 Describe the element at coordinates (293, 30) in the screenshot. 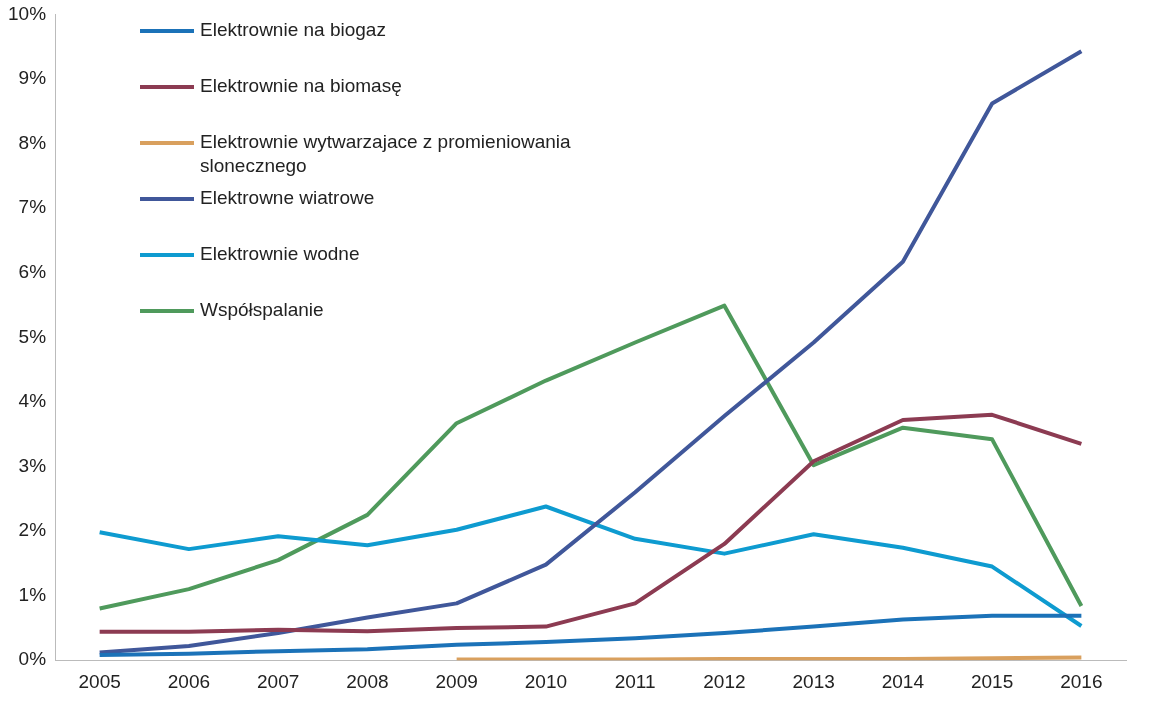

I see `legend-label: Elektrownie na biogaz` at that location.